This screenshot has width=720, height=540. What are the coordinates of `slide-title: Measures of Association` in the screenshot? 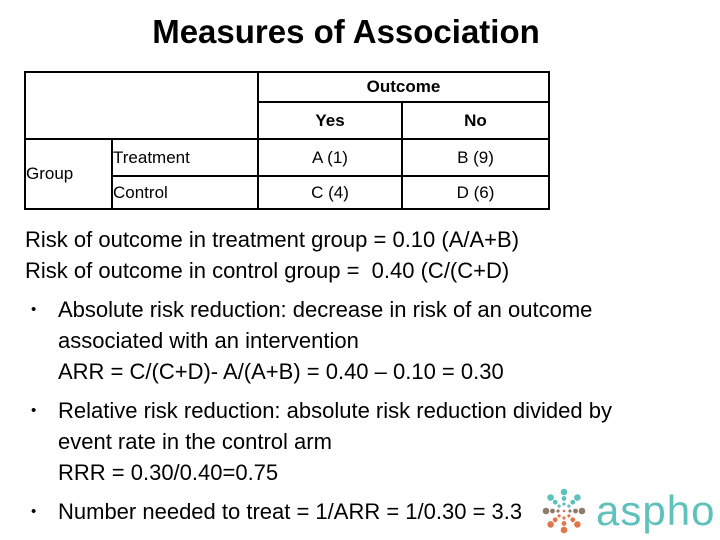 It's located at (346, 31).